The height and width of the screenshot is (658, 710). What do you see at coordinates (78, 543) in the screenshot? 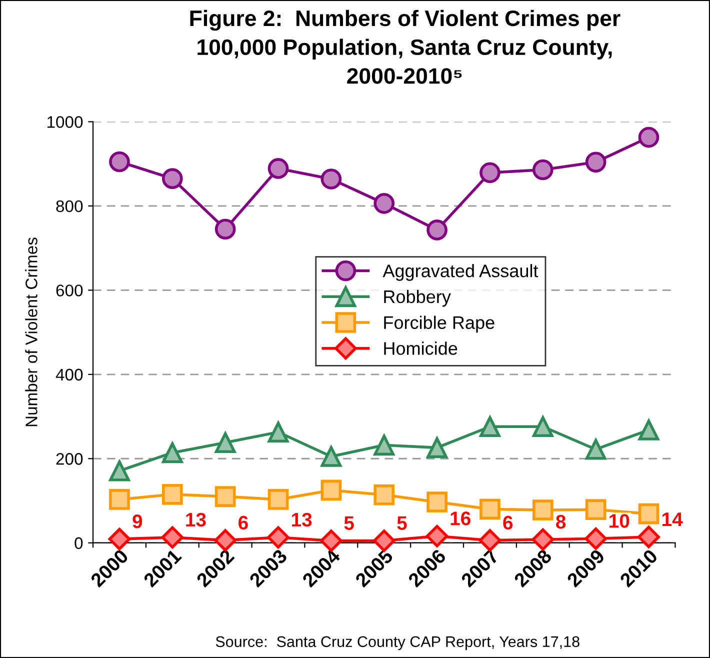
I see `y-tick-label: 0` at bounding box center [78, 543].